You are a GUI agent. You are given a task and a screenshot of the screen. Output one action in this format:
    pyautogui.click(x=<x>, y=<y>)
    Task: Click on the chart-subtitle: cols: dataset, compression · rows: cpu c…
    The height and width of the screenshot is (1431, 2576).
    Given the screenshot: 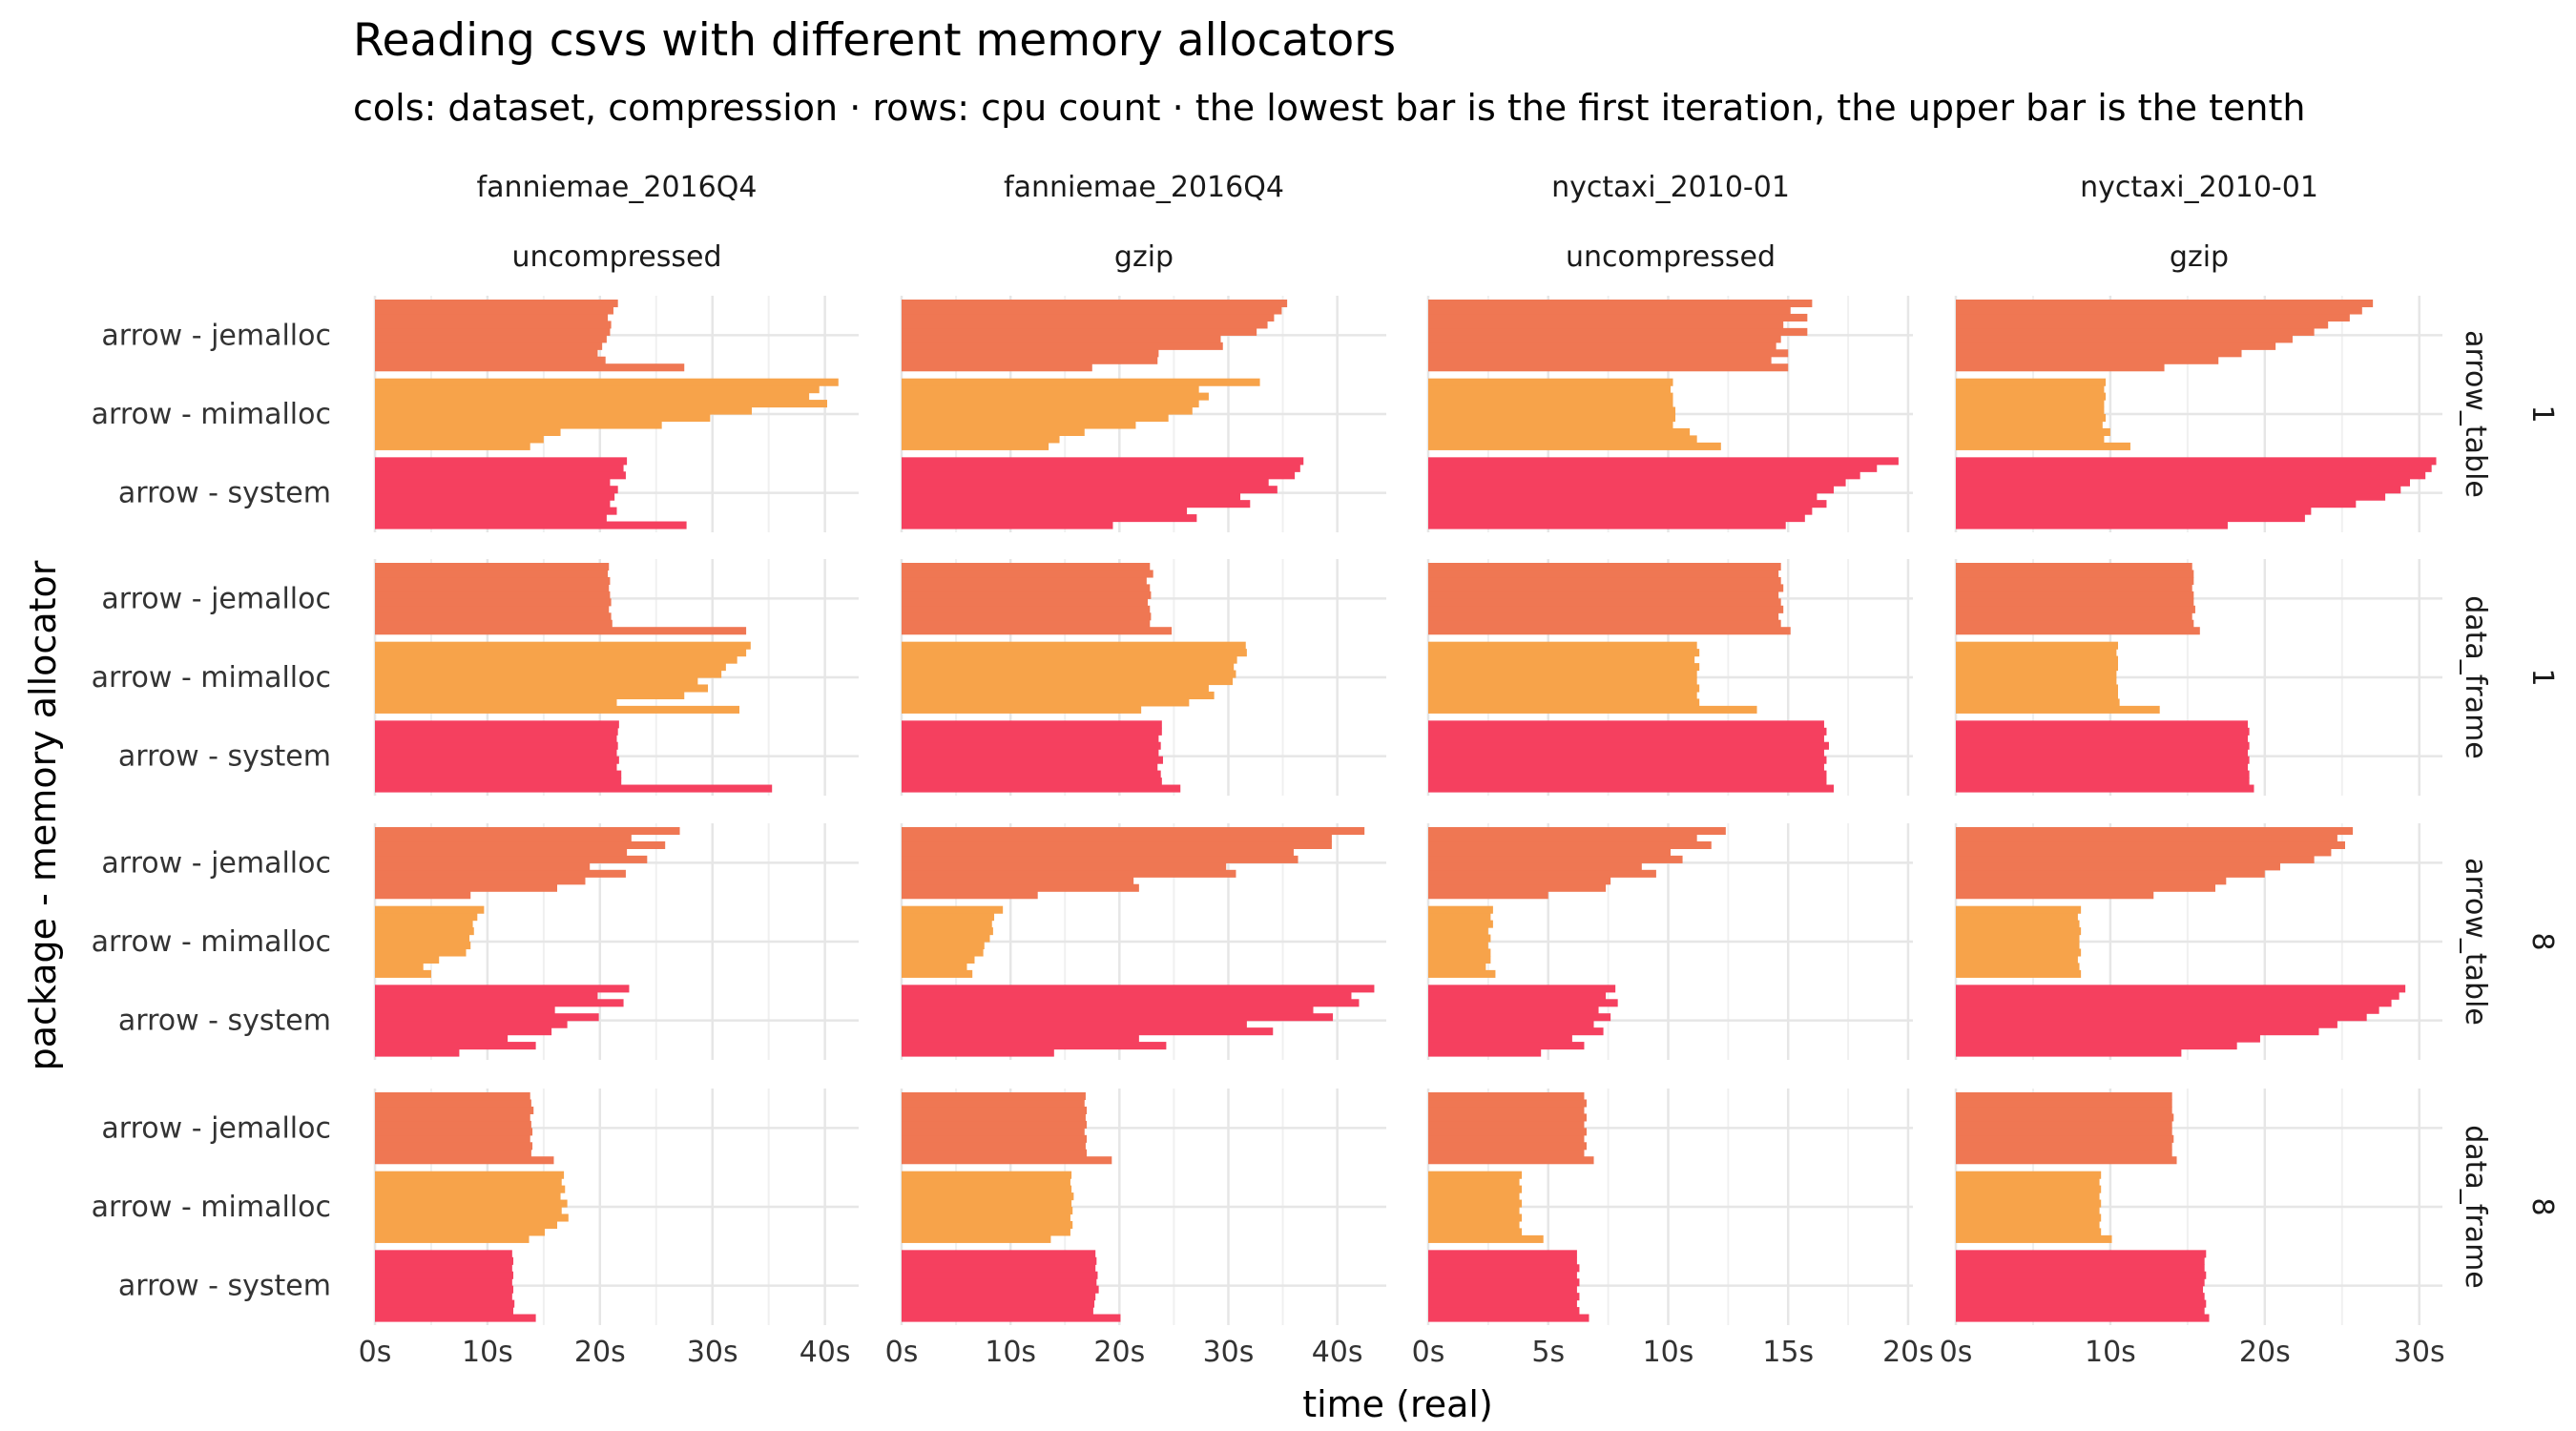 What is the action you would take?
    pyautogui.click(x=1329, y=108)
    